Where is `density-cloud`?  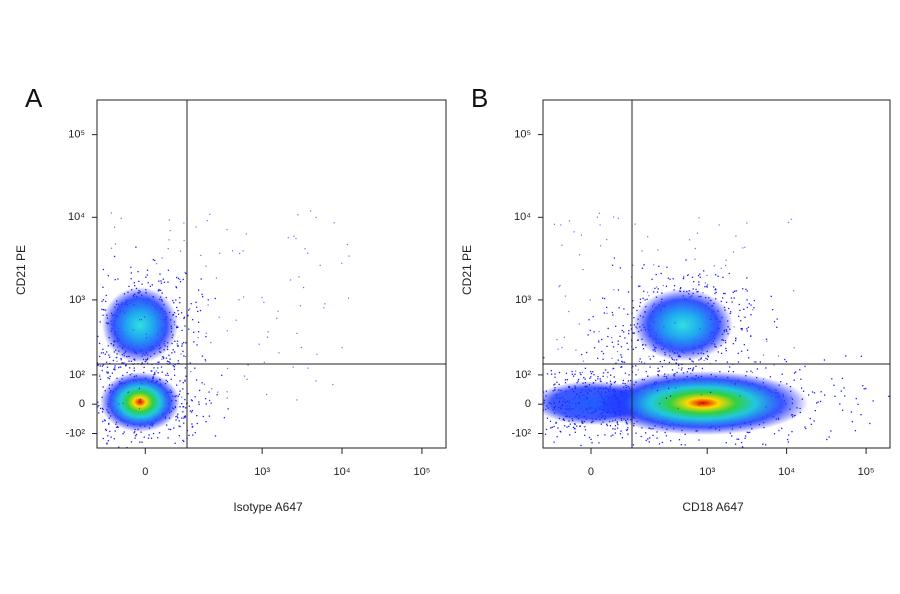 density-cloud is located at coordinates (683, 325).